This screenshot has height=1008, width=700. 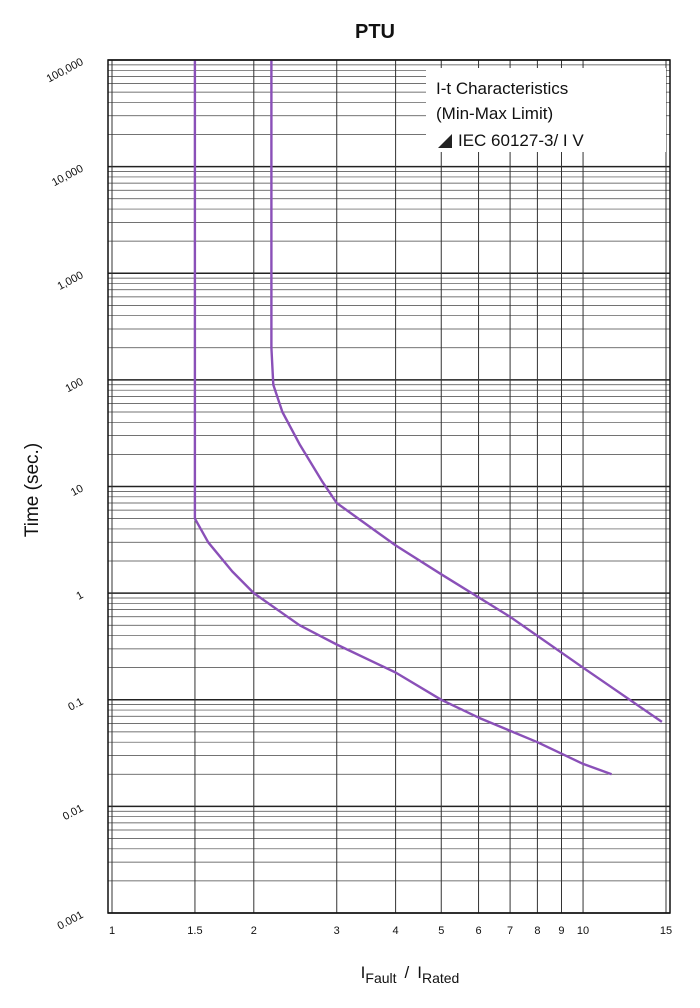 I want to click on x-label-part: /, so click(x=407, y=972).